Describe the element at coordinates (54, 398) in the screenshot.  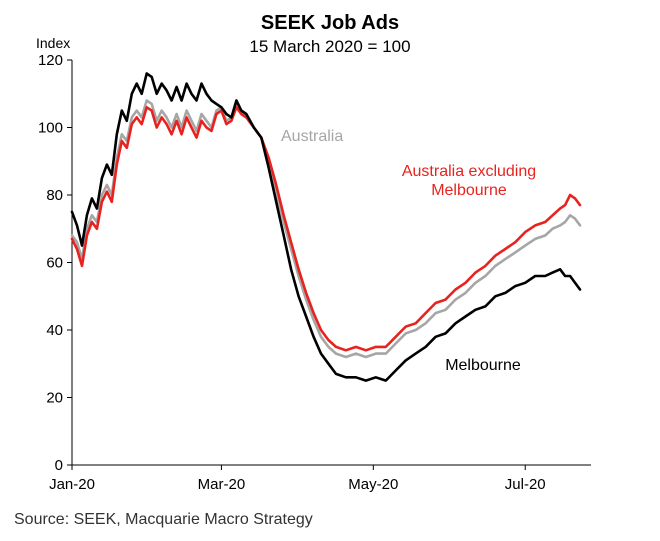
I see `y-tick-label: 20` at that location.